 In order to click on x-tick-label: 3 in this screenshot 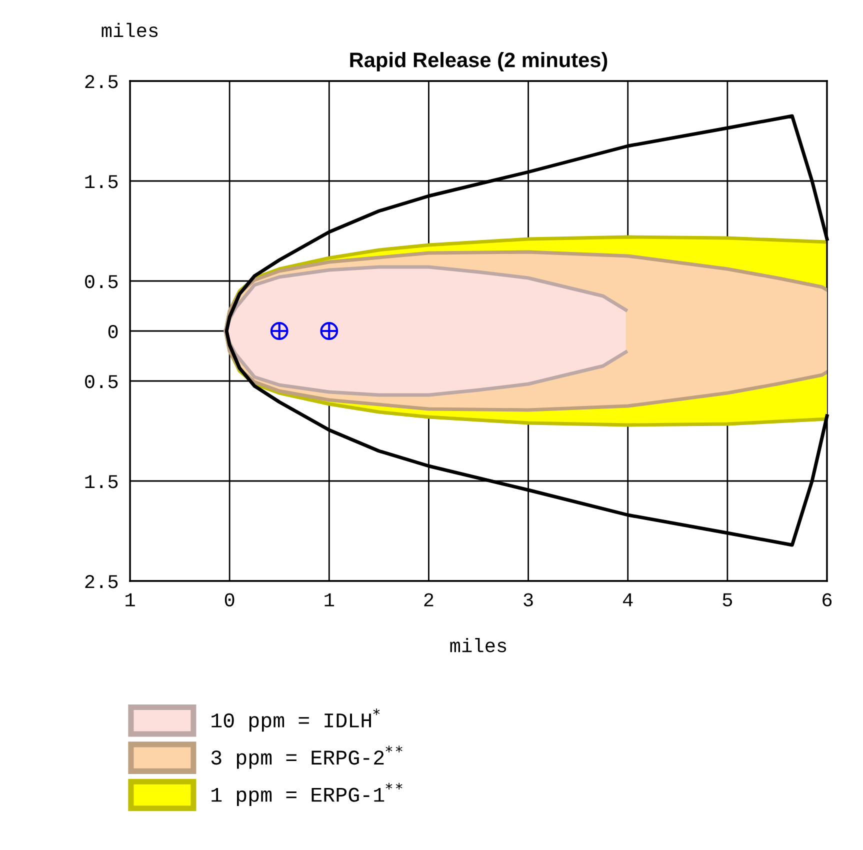, I will do `click(528, 599)`.